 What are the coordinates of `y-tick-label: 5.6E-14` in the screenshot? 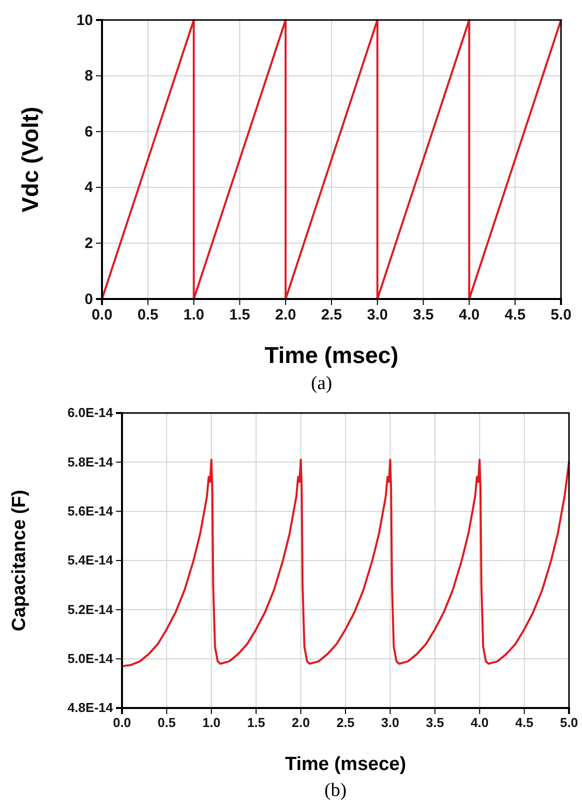 It's located at (90, 510).